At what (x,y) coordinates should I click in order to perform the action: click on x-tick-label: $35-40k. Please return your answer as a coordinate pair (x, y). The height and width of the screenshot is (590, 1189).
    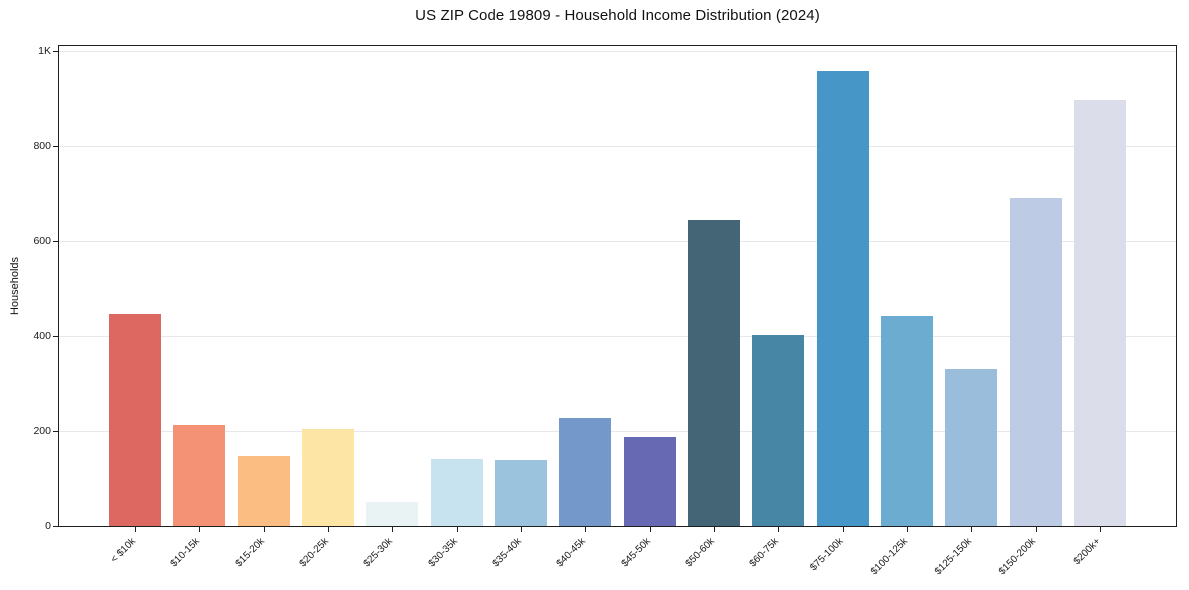
    Looking at the image, I should click on (507, 553).